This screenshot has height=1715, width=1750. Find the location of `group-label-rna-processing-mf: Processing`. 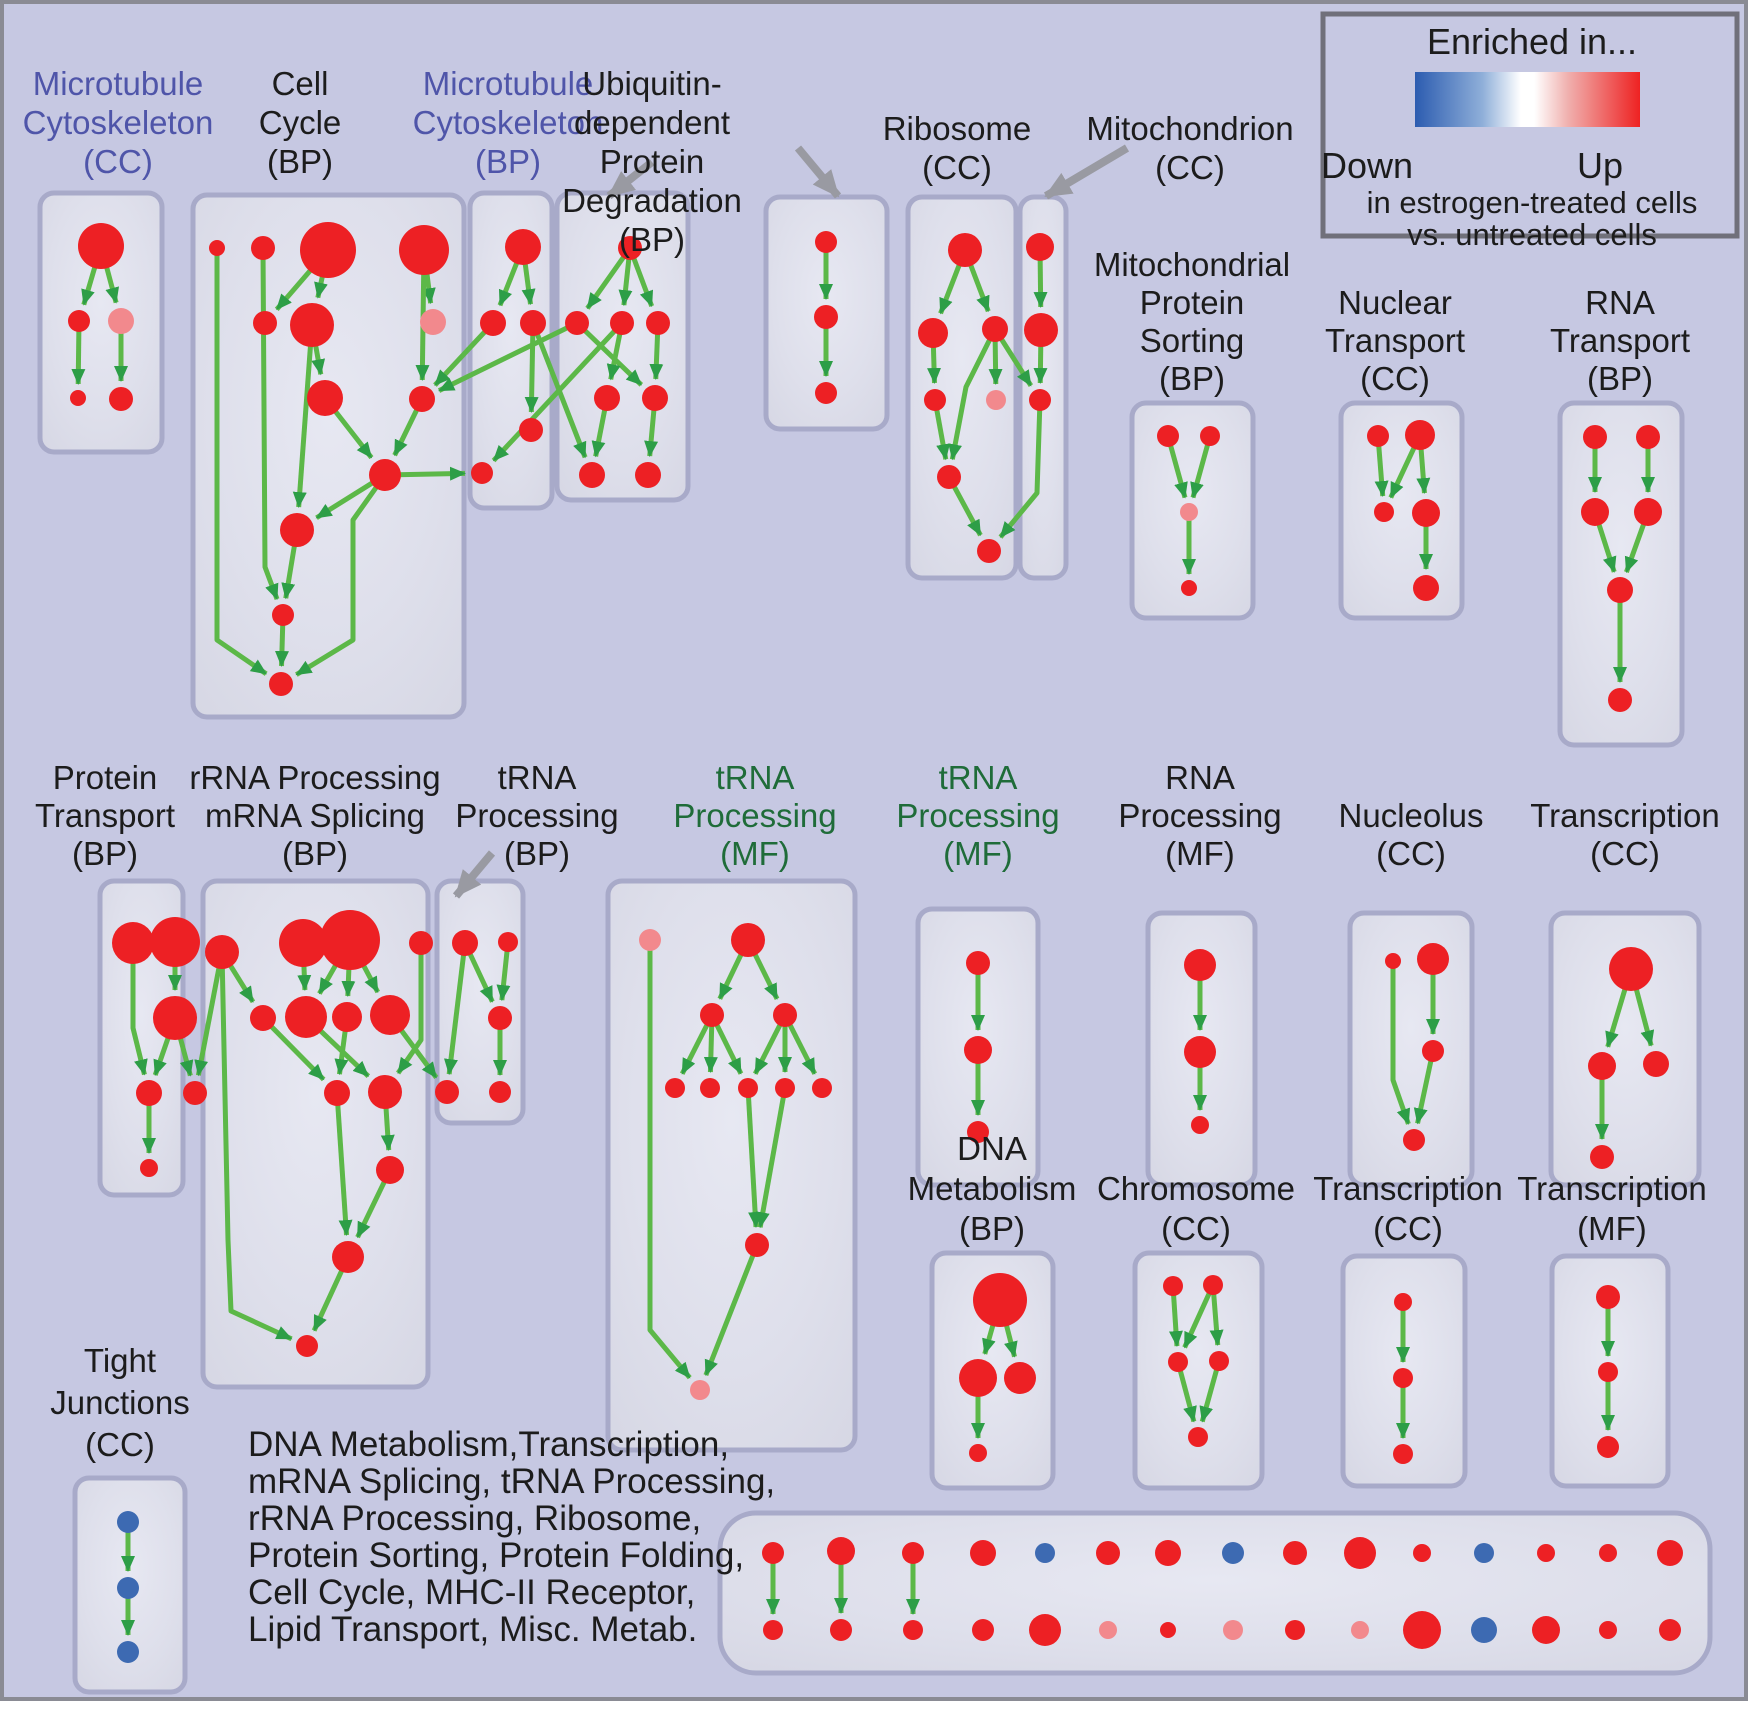

group-label-rna-processing-mf: Processing is located at coordinates (1199, 815).